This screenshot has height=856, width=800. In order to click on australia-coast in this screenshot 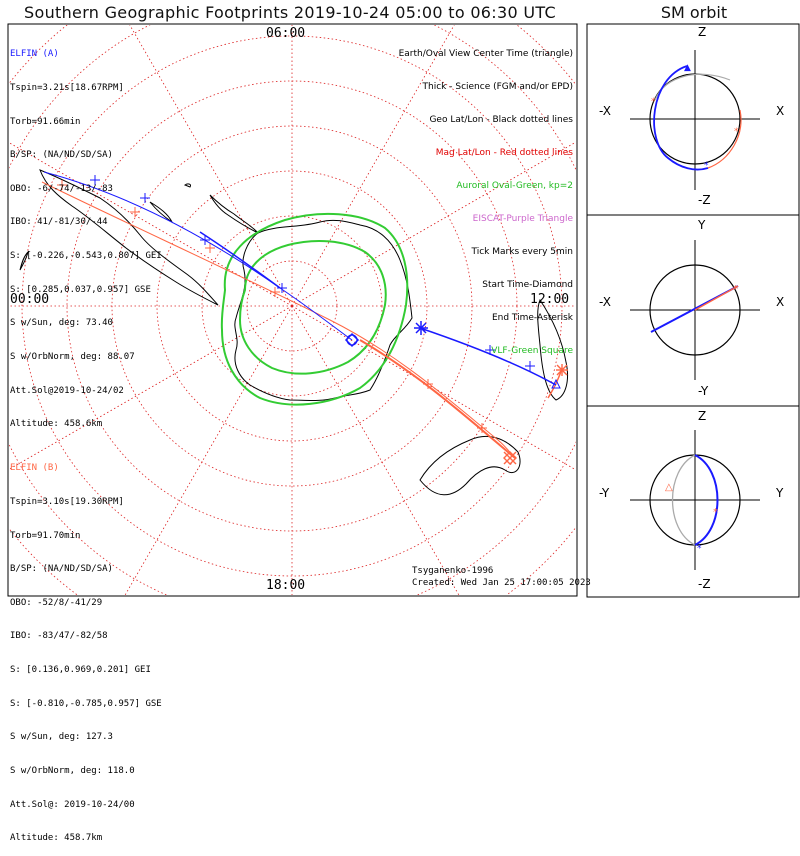, I will do `click(553, 349)`.